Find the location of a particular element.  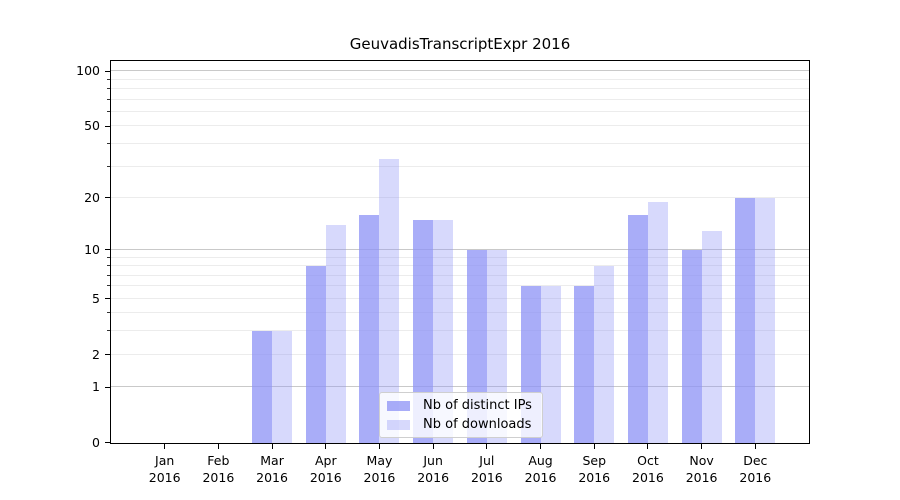

legend-item-distinct-ips: Nb of distinct IPs is located at coordinates (459, 405).